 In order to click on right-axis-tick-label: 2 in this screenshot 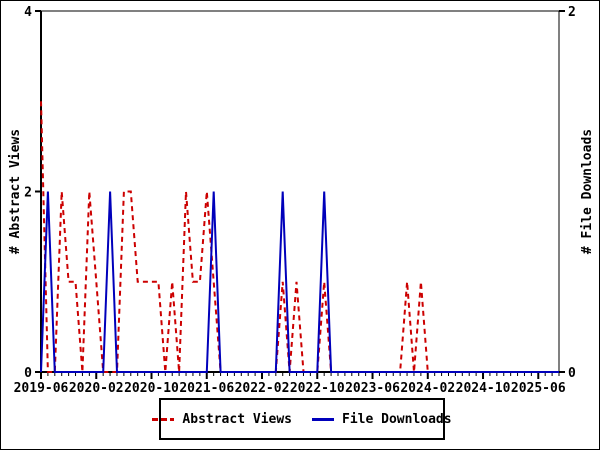, I will do `click(572, 12)`.